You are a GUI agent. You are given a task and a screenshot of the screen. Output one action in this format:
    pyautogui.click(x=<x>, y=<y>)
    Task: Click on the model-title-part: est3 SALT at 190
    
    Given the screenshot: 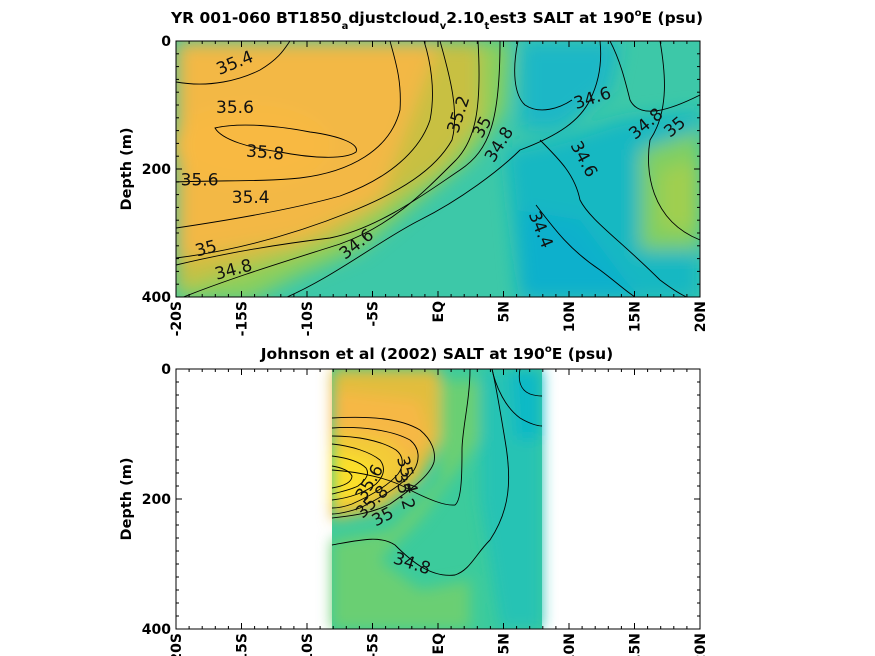 What is the action you would take?
    pyautogui.click(x=562, y=18)
    